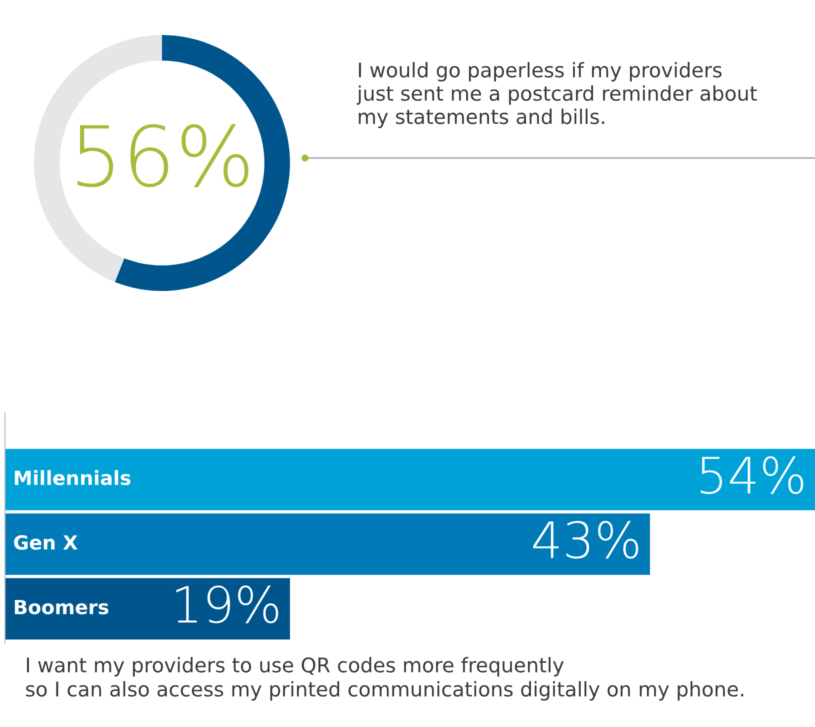 The height and width of the screenshot is (727, 815). What do you see at coordinates (227, 604) in the screenshot?
I see `data-label: 19%` at bounding box center [227, 604].